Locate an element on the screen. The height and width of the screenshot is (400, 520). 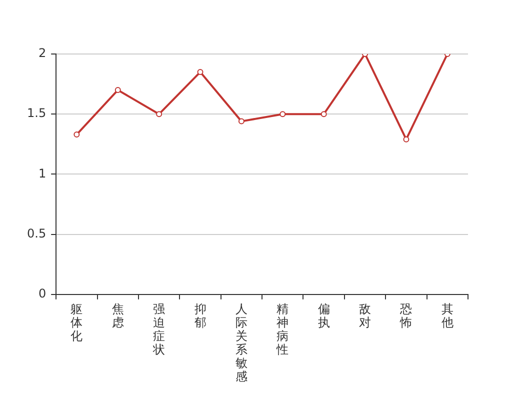
x-tick-label: 偏执 is located at coordinates (324, 316).